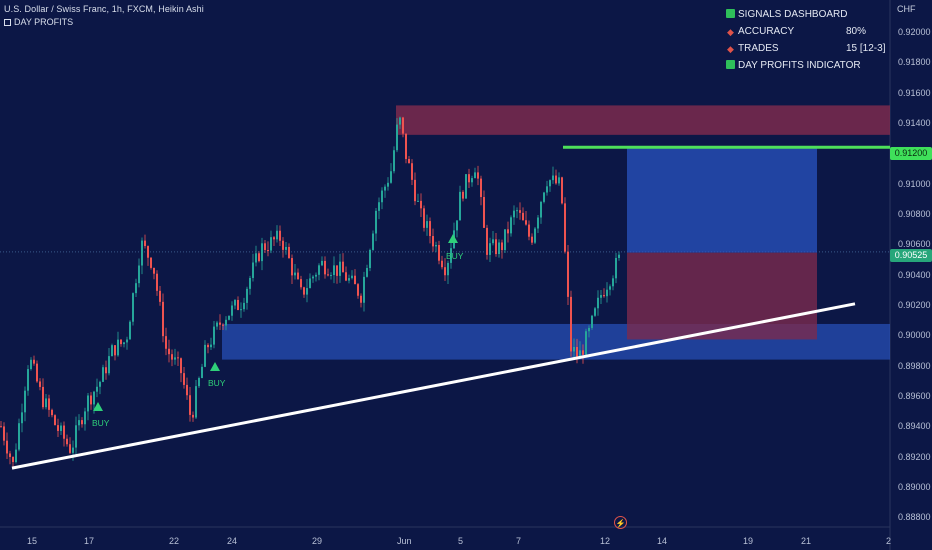 The width and height of the screenshot is (932, 550). What do you see at coordinates (722, 200) in the screenshot?
I see `target-zone` at bounding box center [722, 200].